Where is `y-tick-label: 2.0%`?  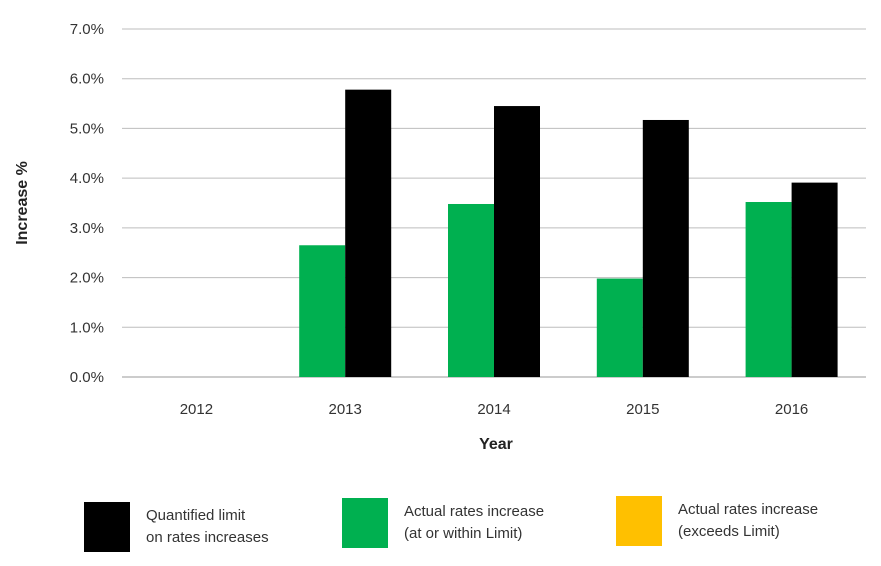 y-tick-label: 2.0% is located at coordinates (87, 278).